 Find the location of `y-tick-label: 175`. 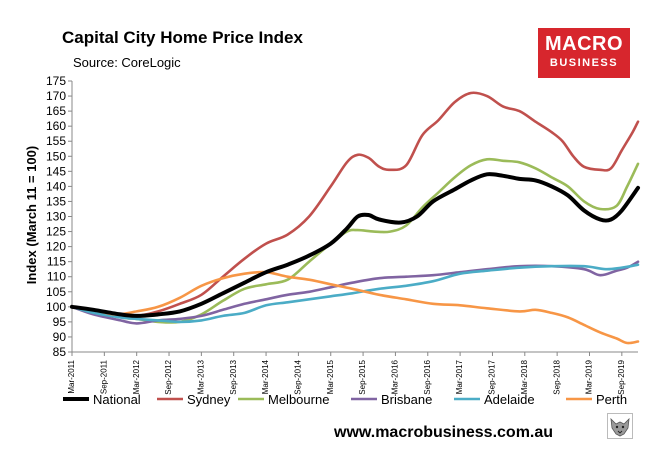

y-tick-label: 175 is located at coordinates (56, 81).